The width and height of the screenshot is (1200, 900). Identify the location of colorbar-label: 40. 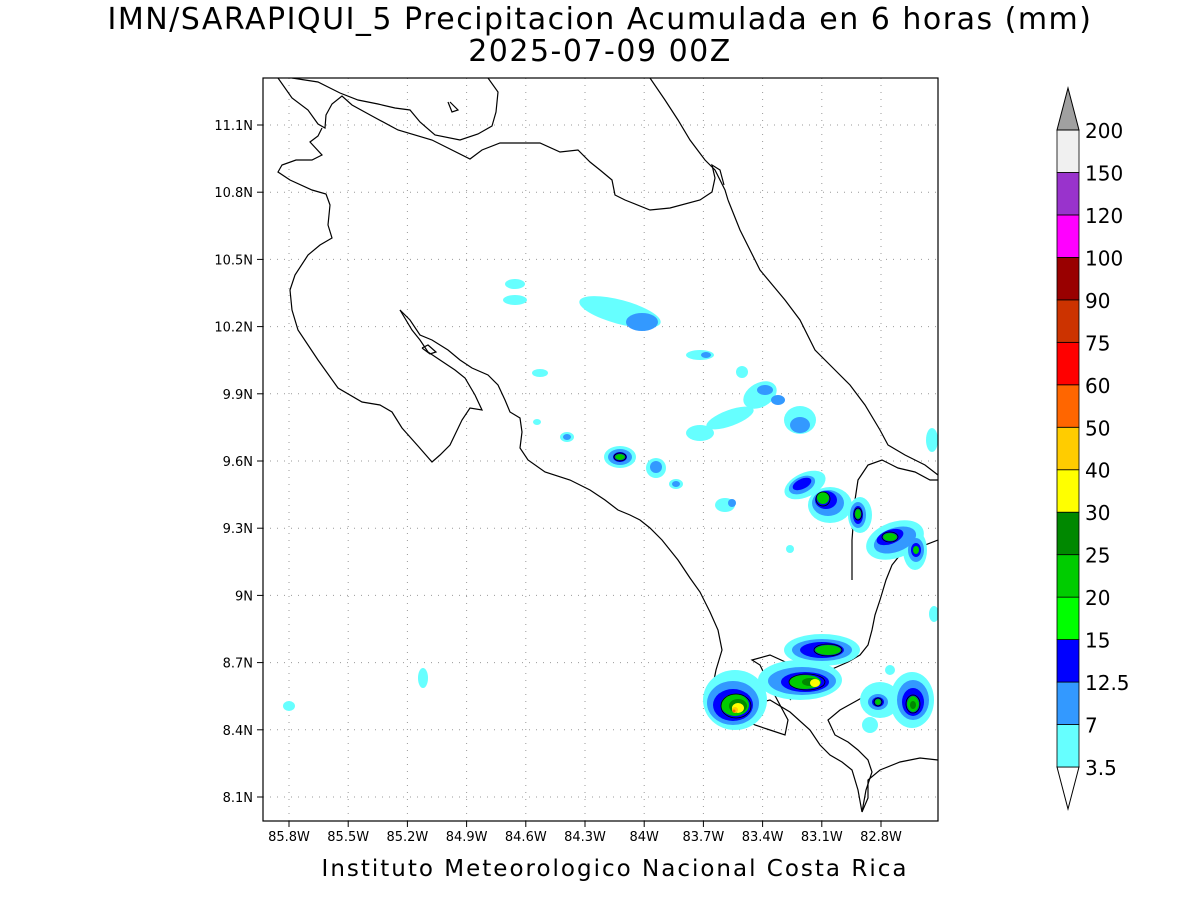
(1097, 471).